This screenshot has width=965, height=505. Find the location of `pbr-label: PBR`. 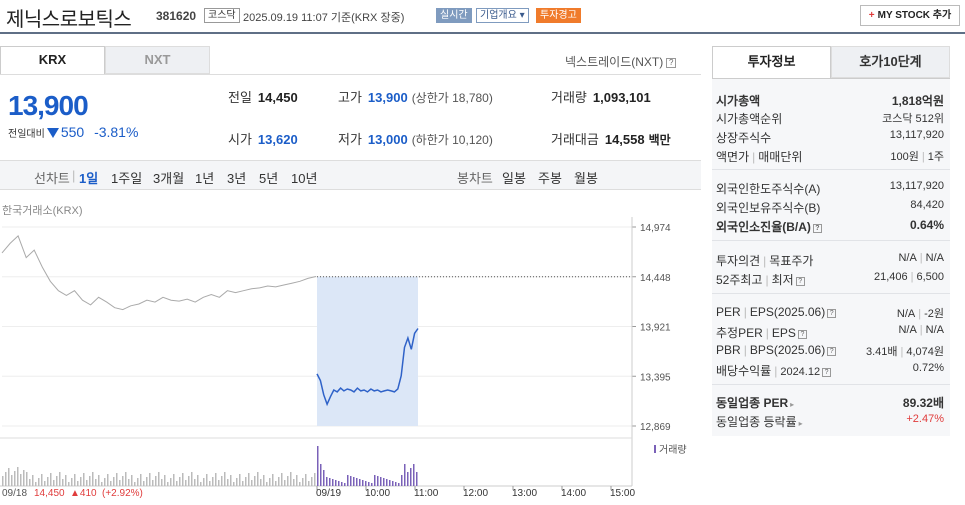

pbr-label: PBR is located at coordinates (728, 350).